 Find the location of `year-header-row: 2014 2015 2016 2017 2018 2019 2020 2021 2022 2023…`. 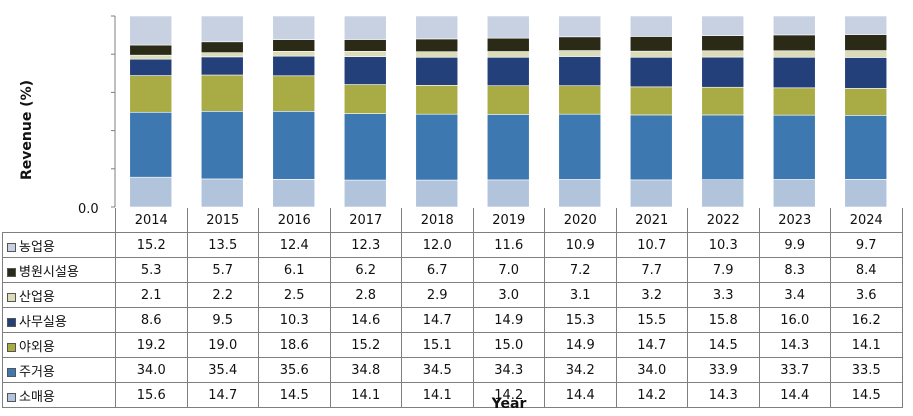

year-header-row: 2014 2015 2016 2017 2018 2019 2020 2021 2022 2023… is located at coordinates (452, 220).